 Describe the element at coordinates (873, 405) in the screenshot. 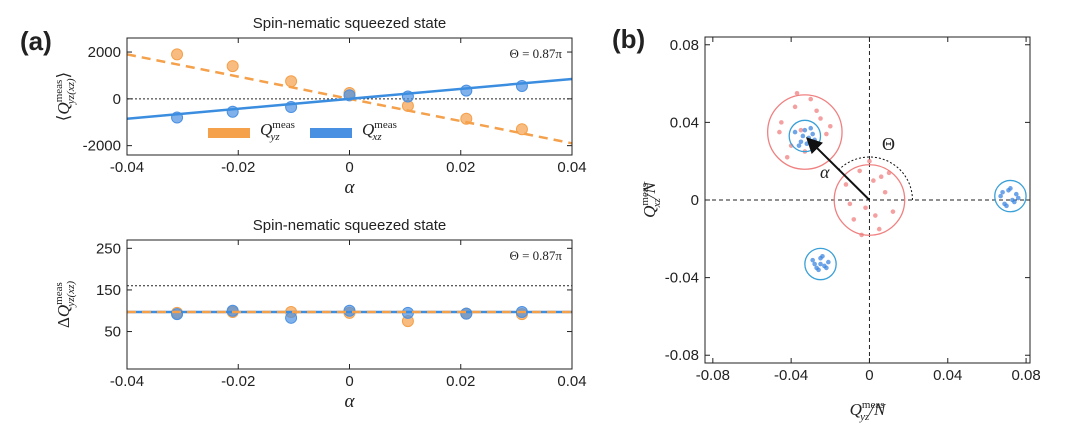

I see `x-axis-label-sup: meas` at that location.